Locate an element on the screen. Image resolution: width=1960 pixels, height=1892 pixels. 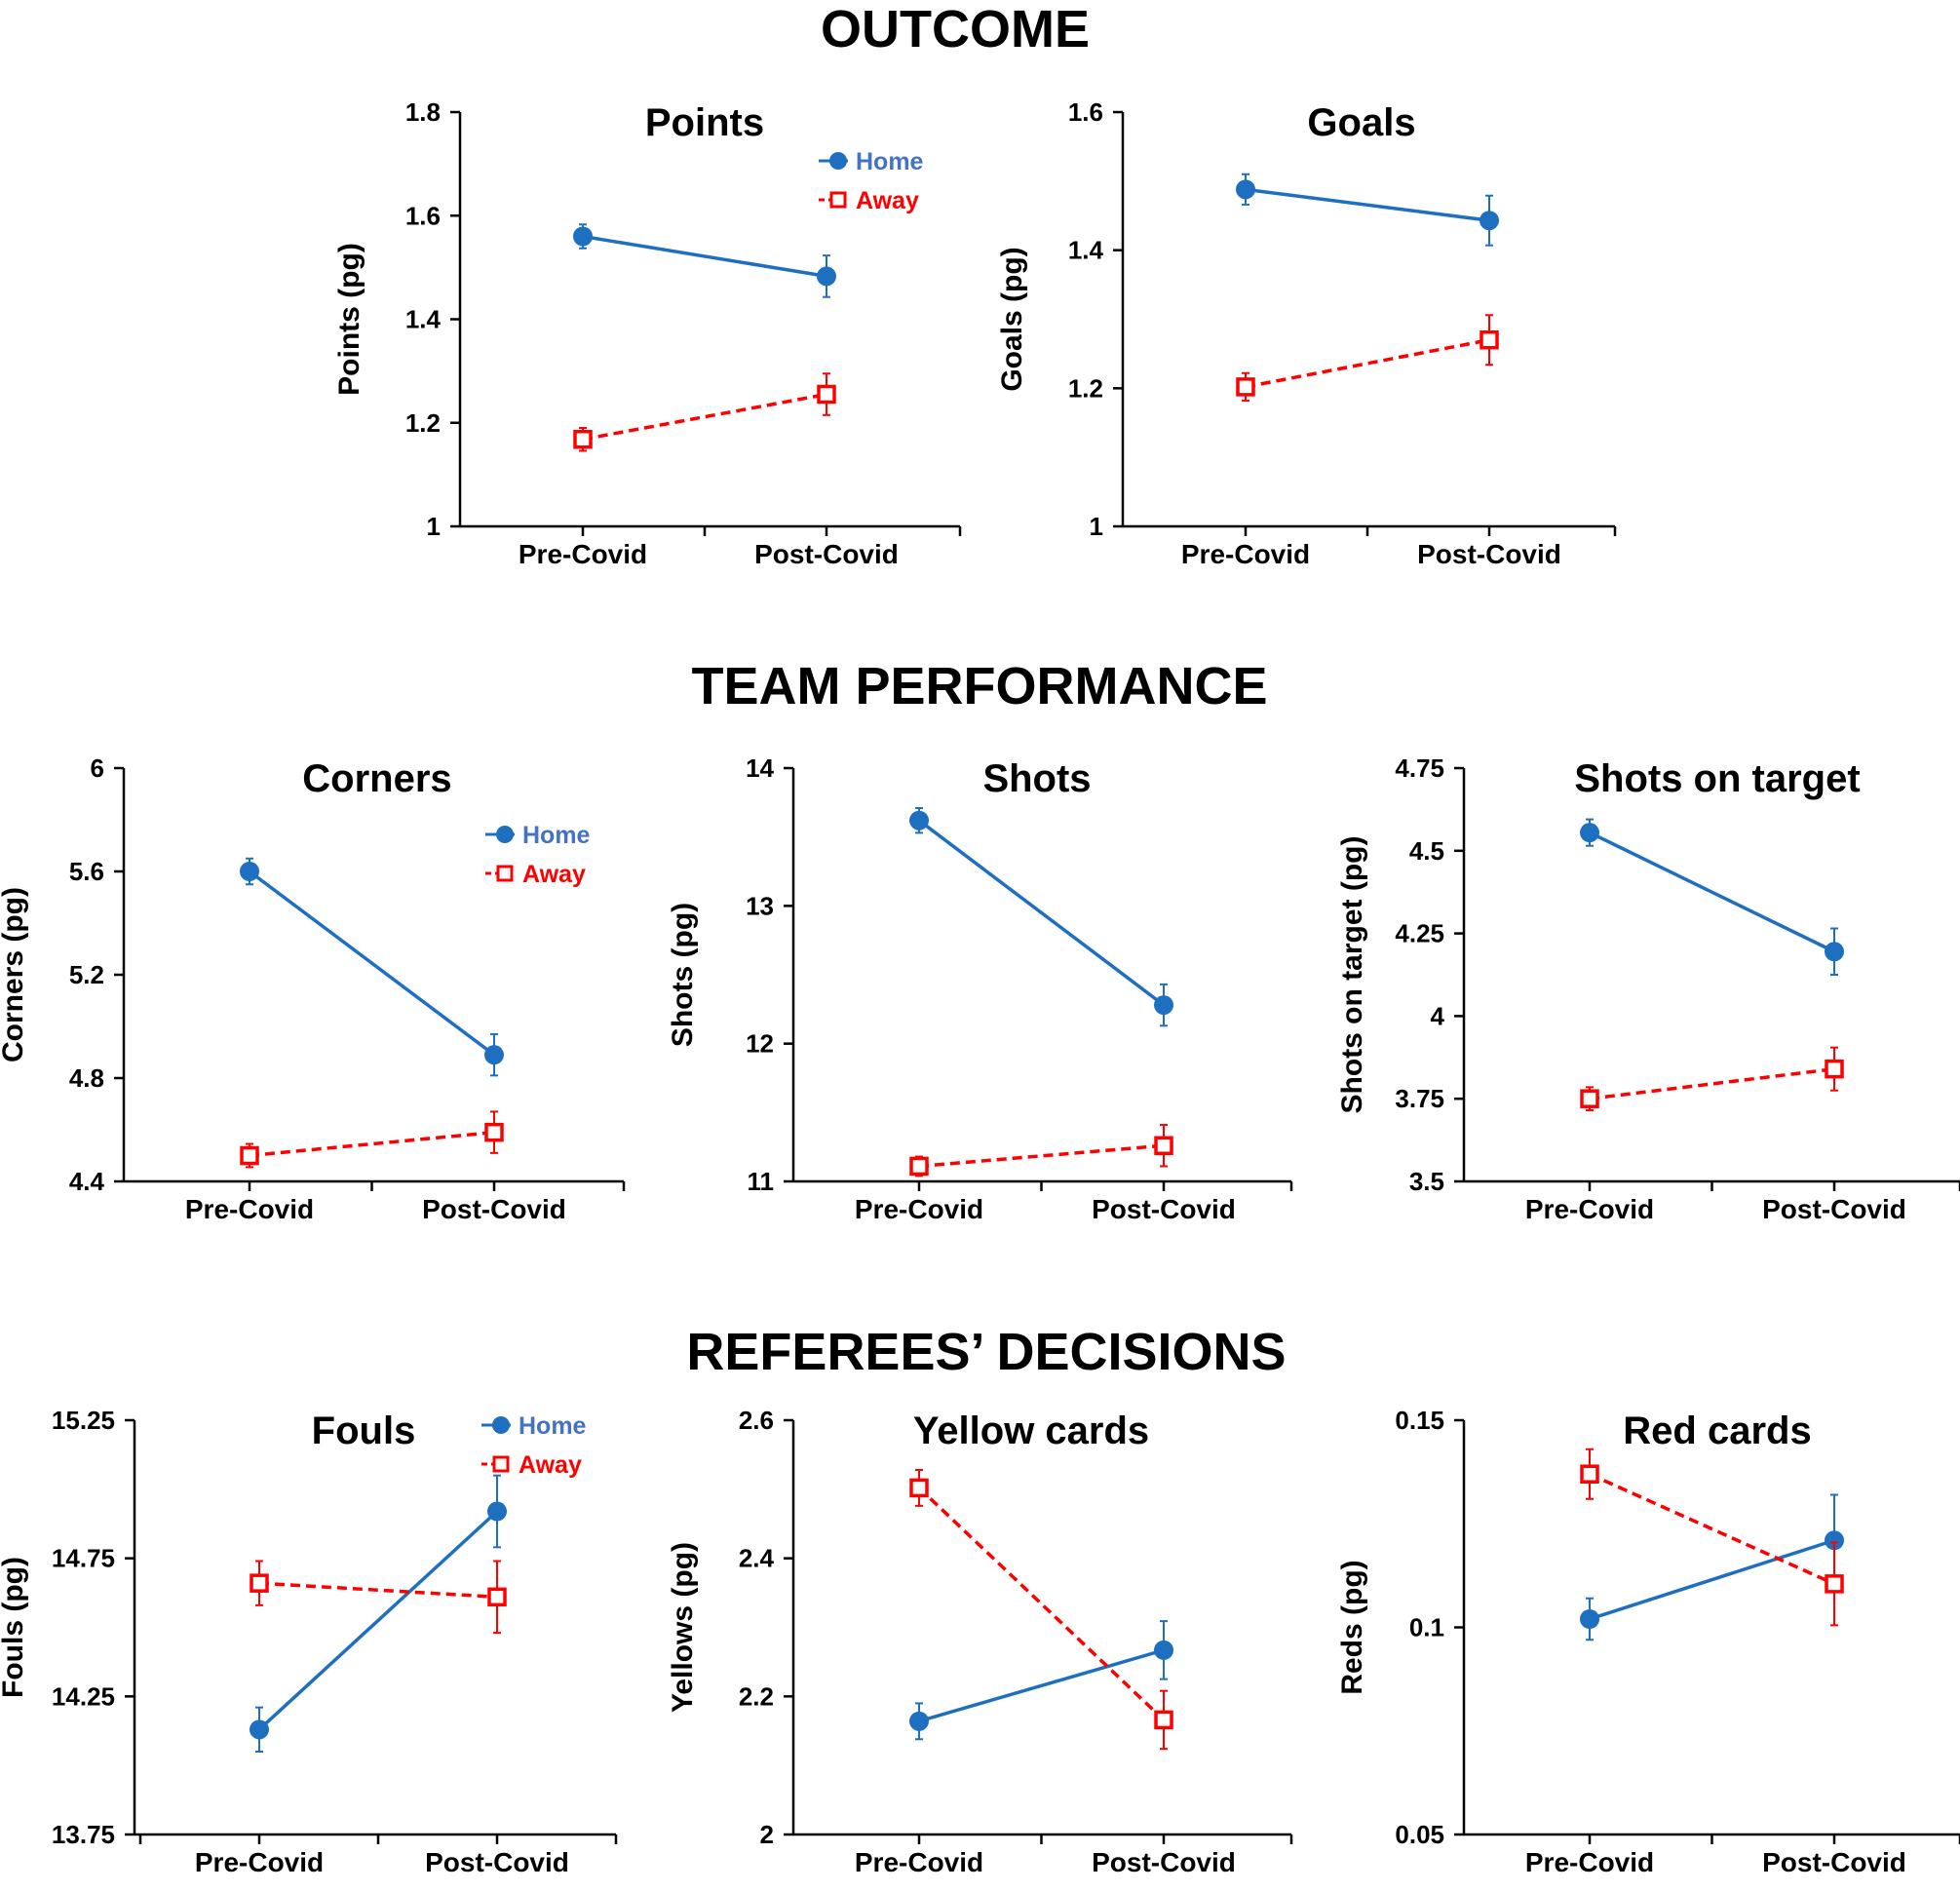
chart-title: Yellow cards is located at coordinates (1031, 1430).